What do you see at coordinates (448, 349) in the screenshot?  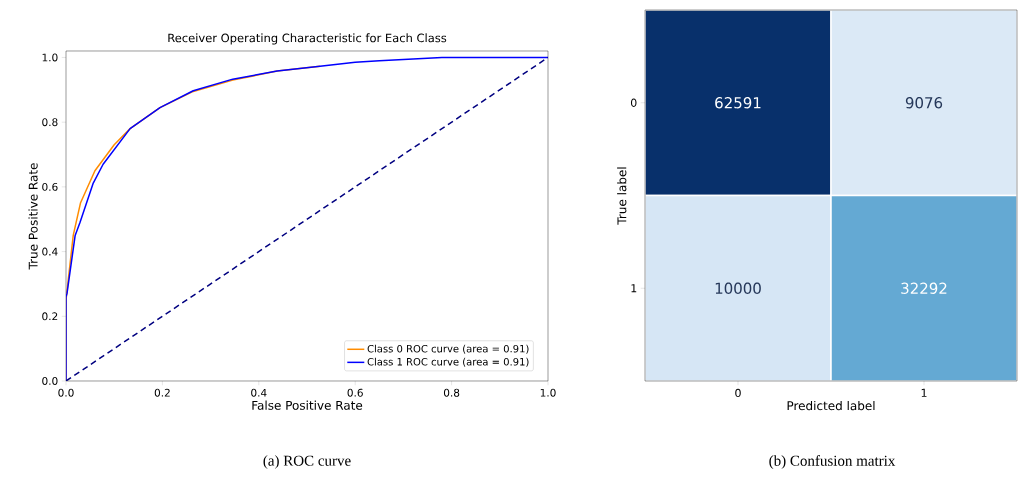 I see `legend-label: Class 0 ROC curve (area = 0.91)` at bounding box center [448, 349].